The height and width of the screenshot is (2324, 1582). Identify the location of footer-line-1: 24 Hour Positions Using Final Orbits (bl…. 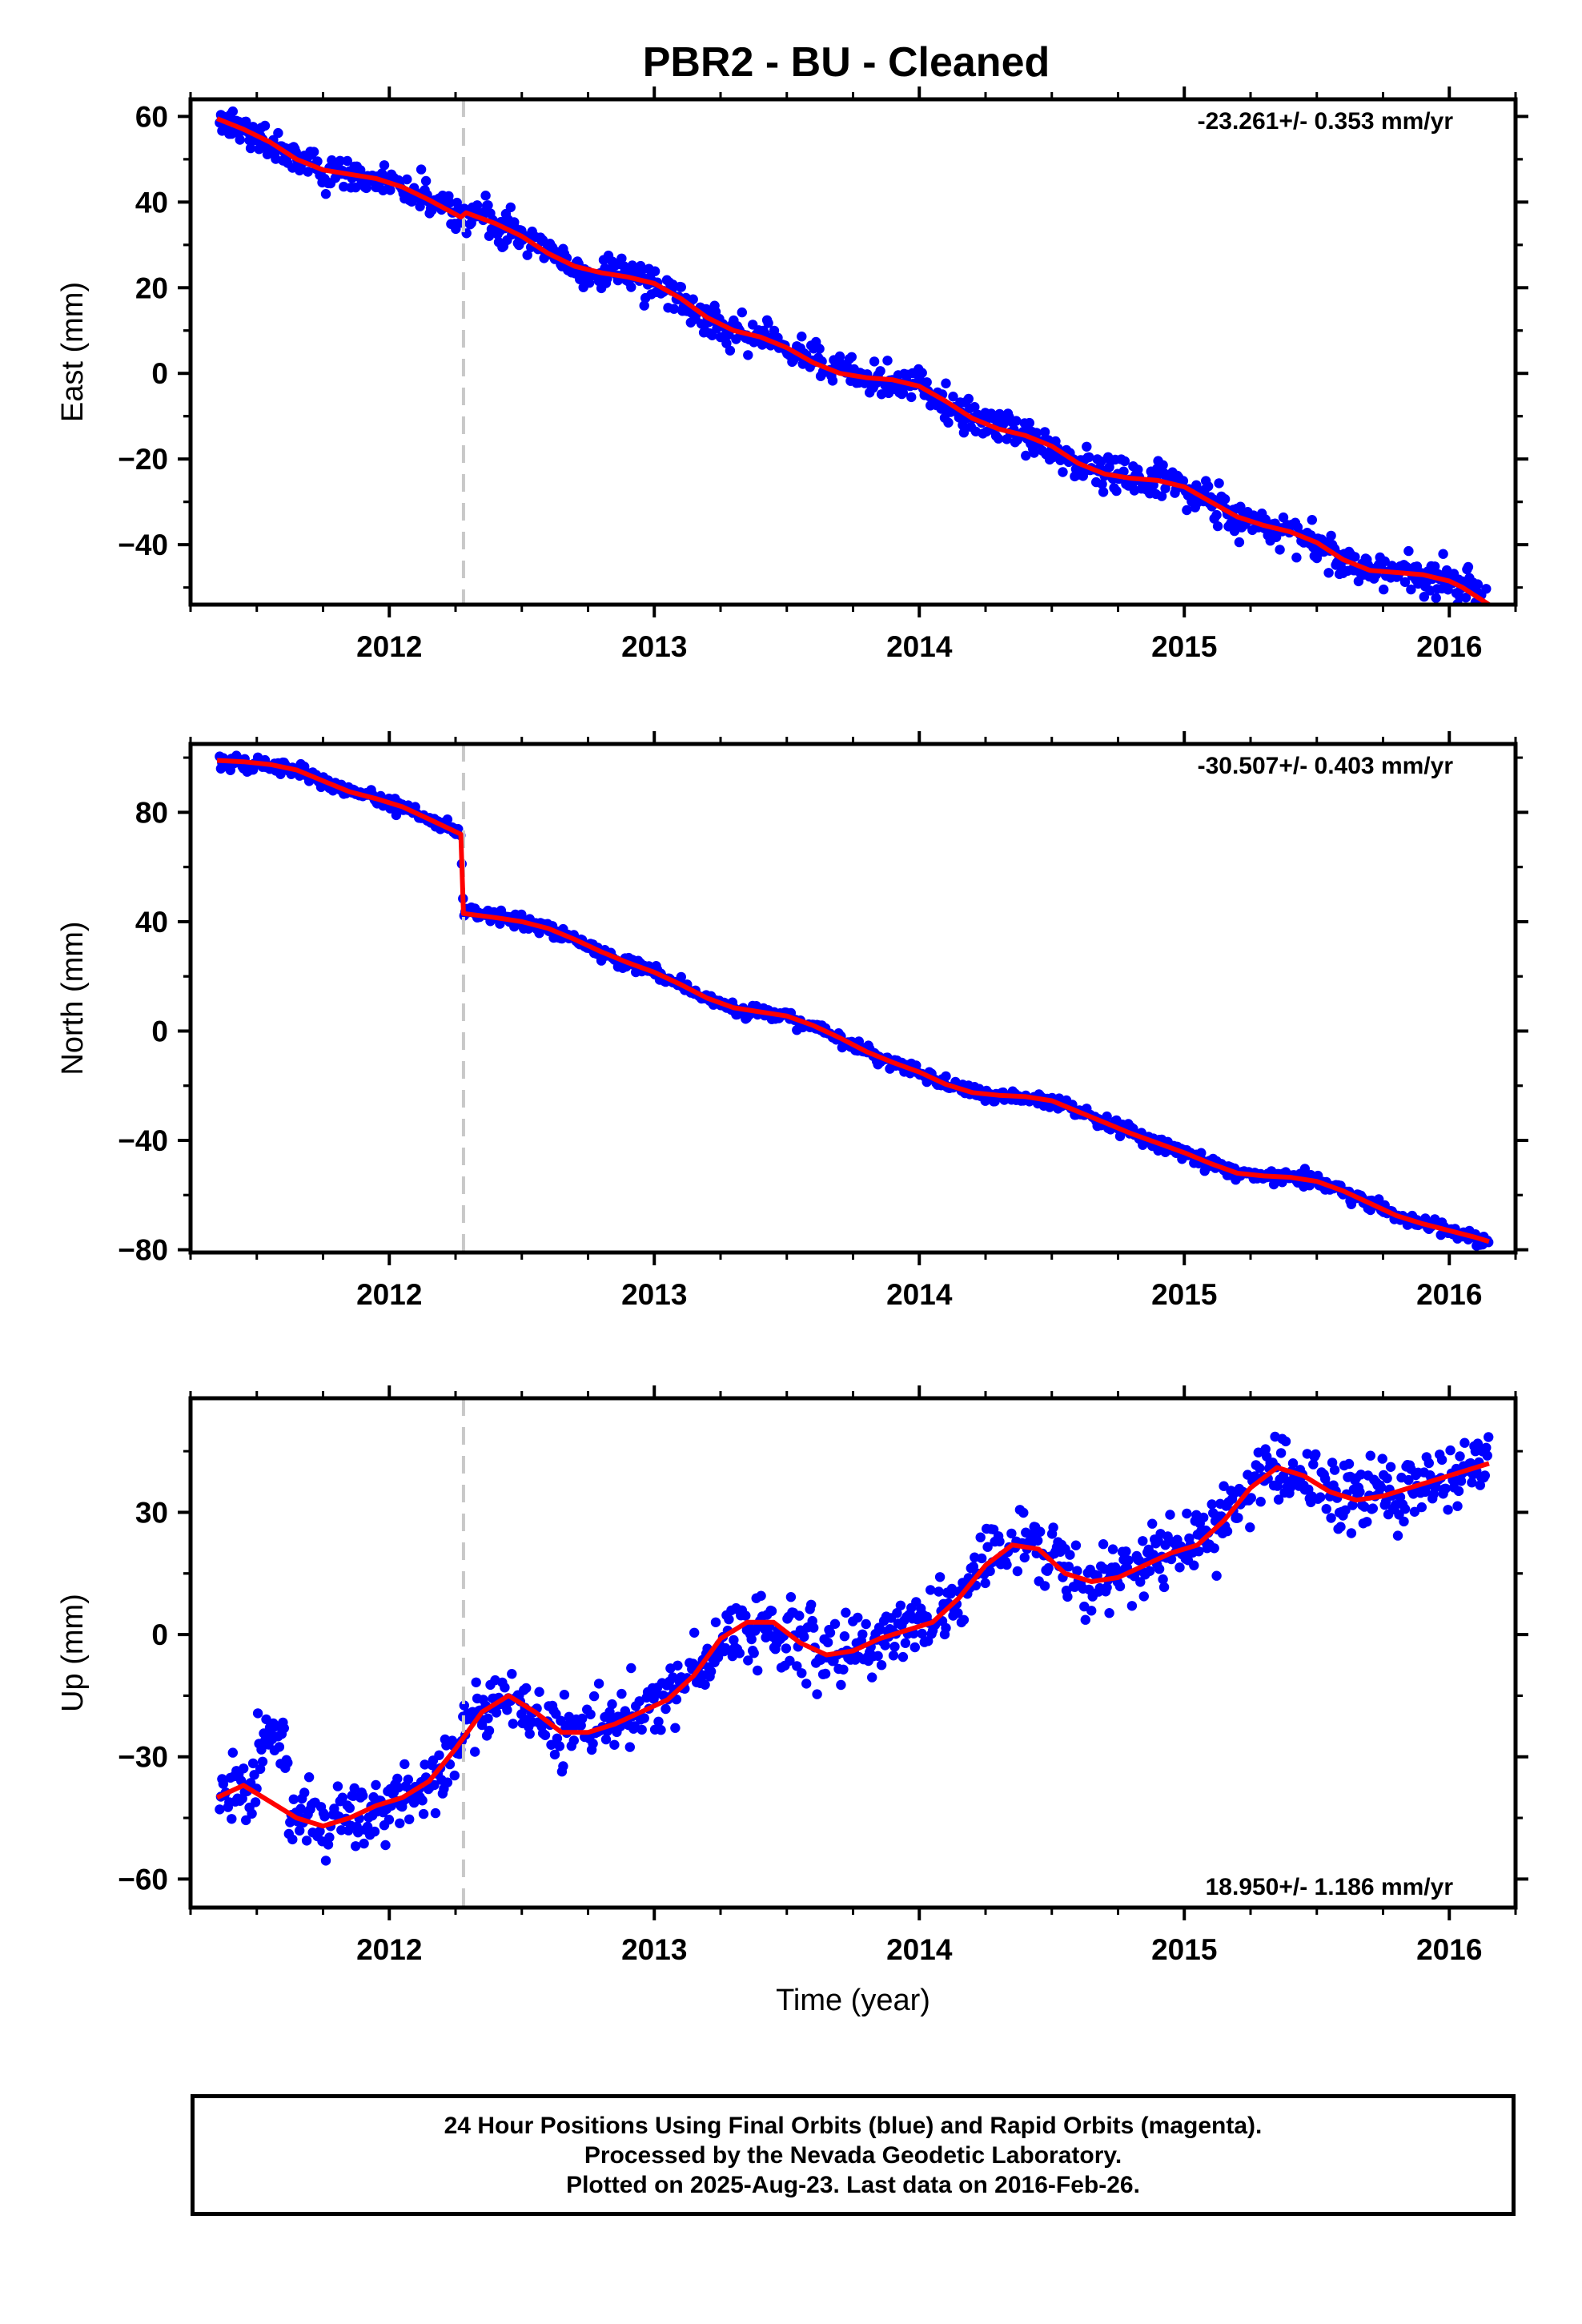
(853, 2125).